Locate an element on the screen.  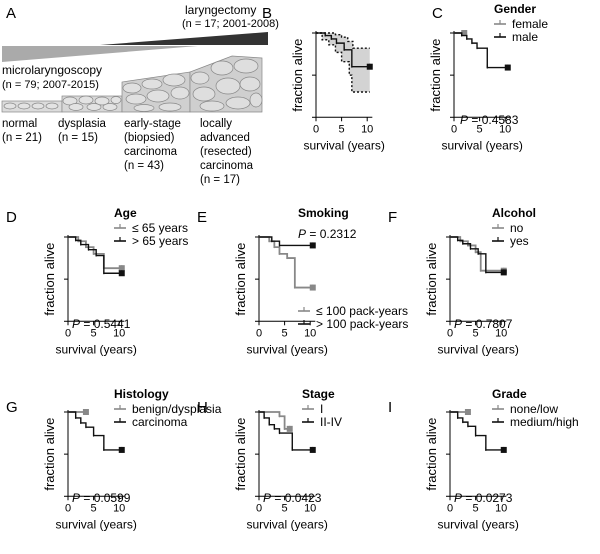
microlaryngoscopy-note: (n = 79; 2007-2015) is located at coordinates (50, 85).